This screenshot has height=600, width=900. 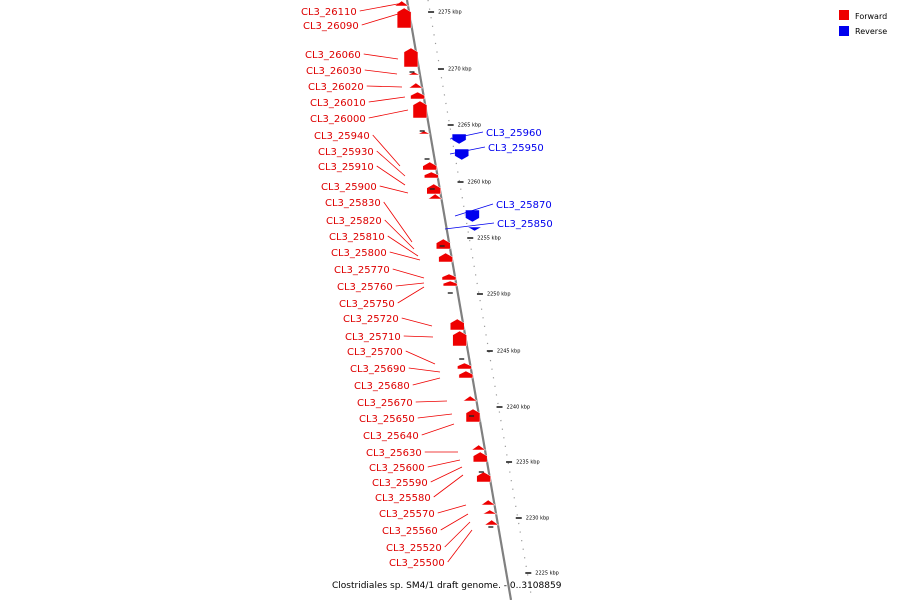 I want to click on gene-label: CL3_25820, so click(x=354, y=221).